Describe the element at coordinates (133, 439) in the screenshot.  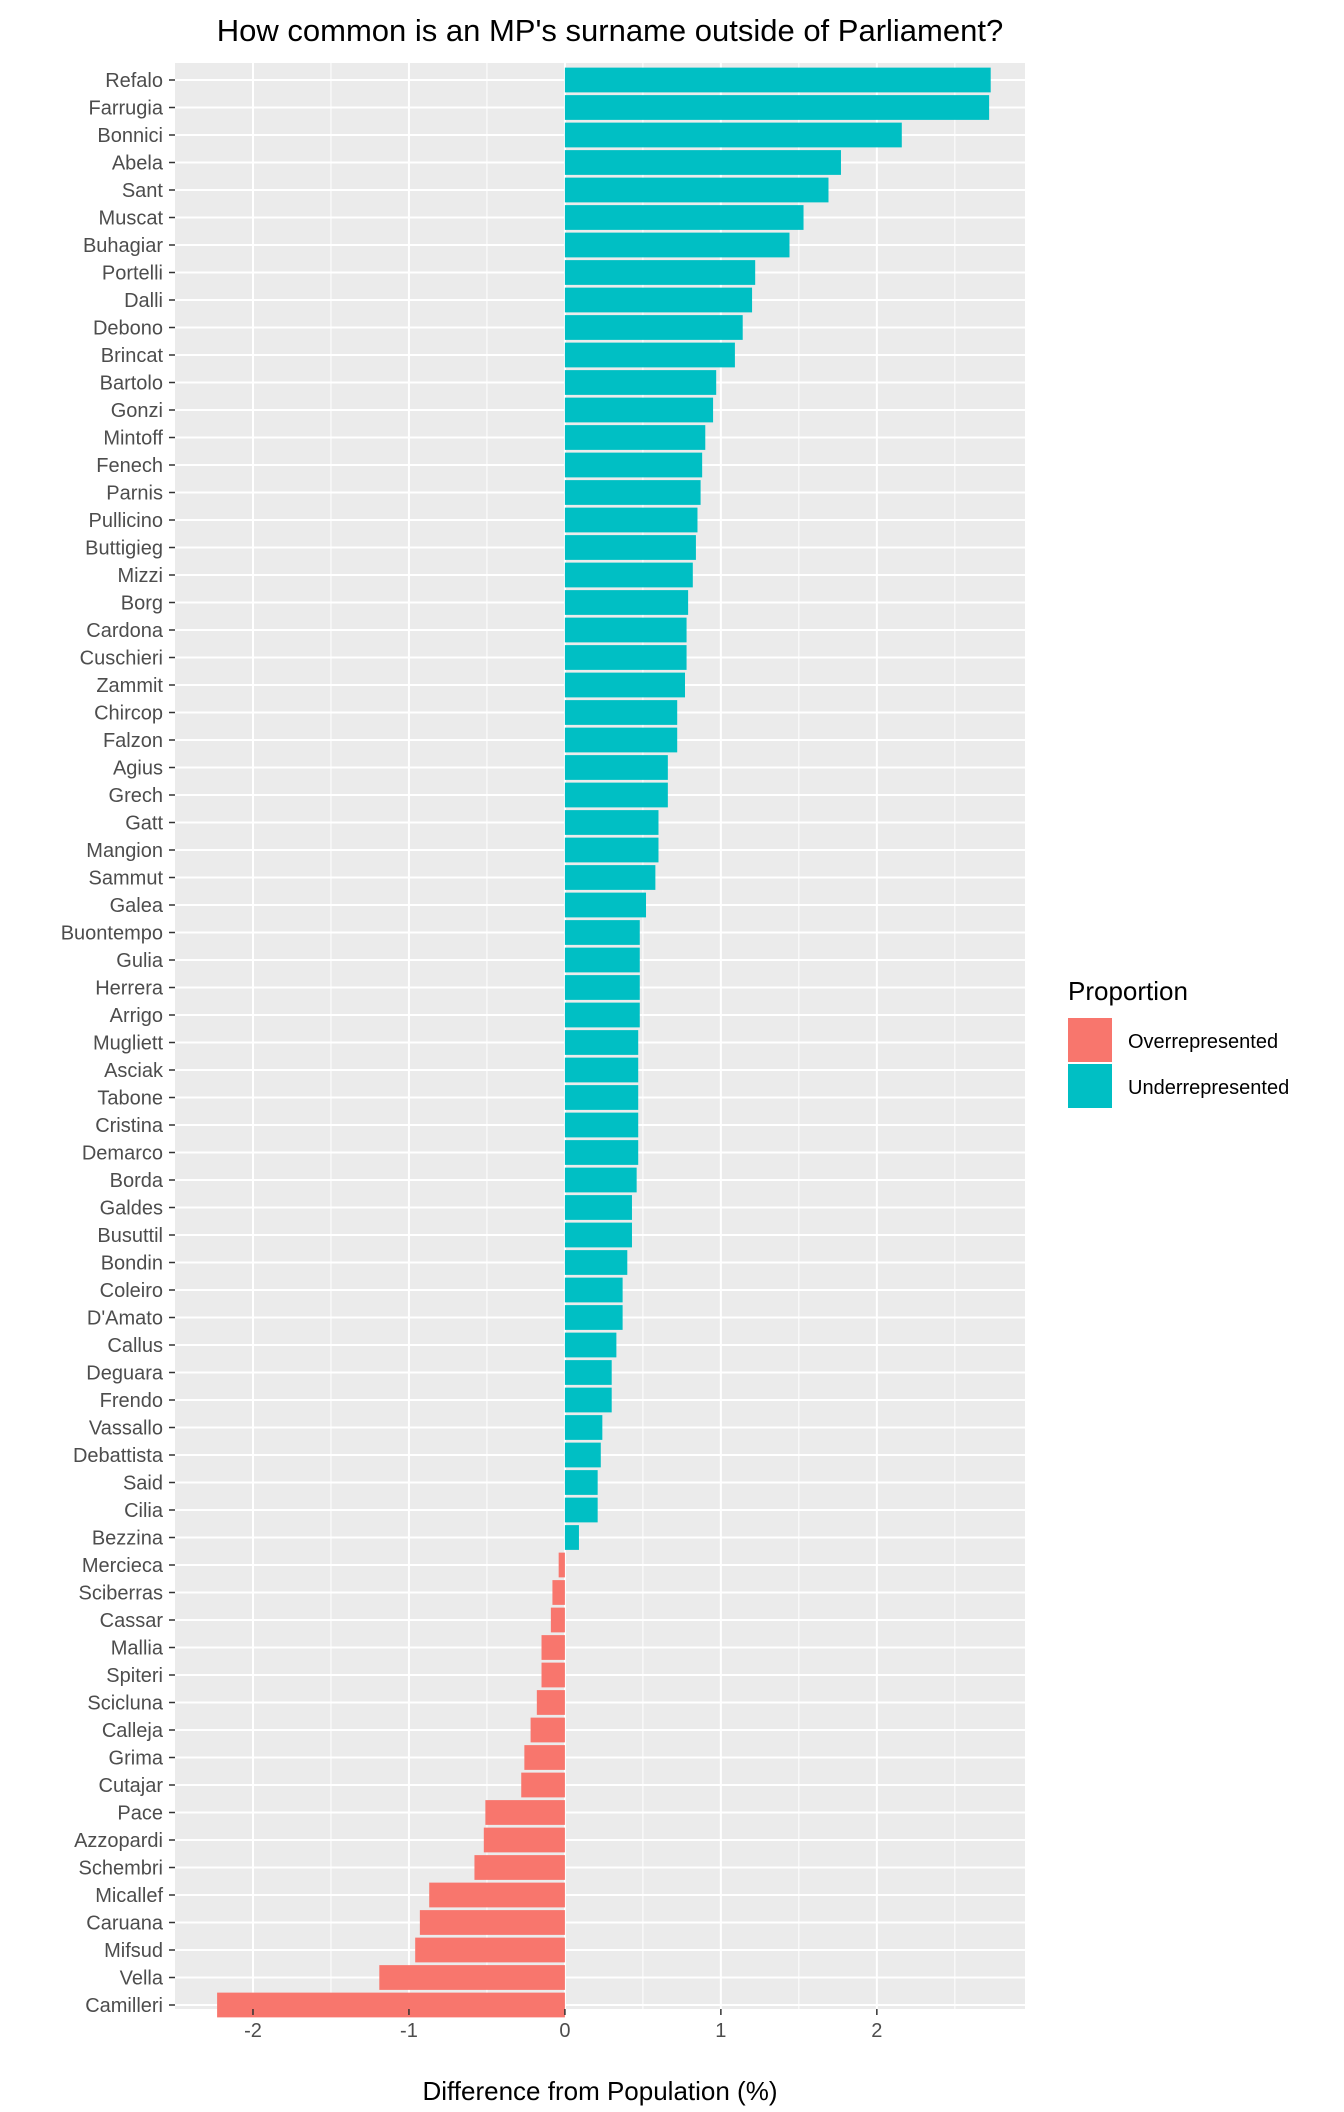
I see `y-tick-label: Mintoff` at that location.